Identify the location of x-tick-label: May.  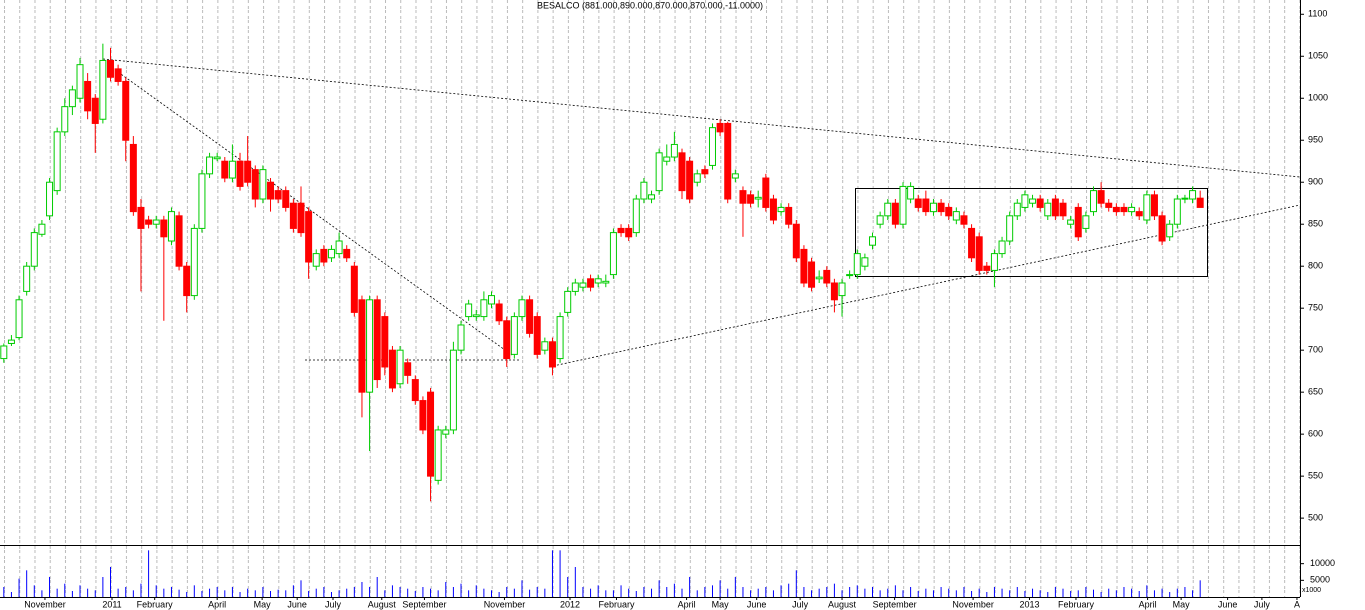
(721, 604).